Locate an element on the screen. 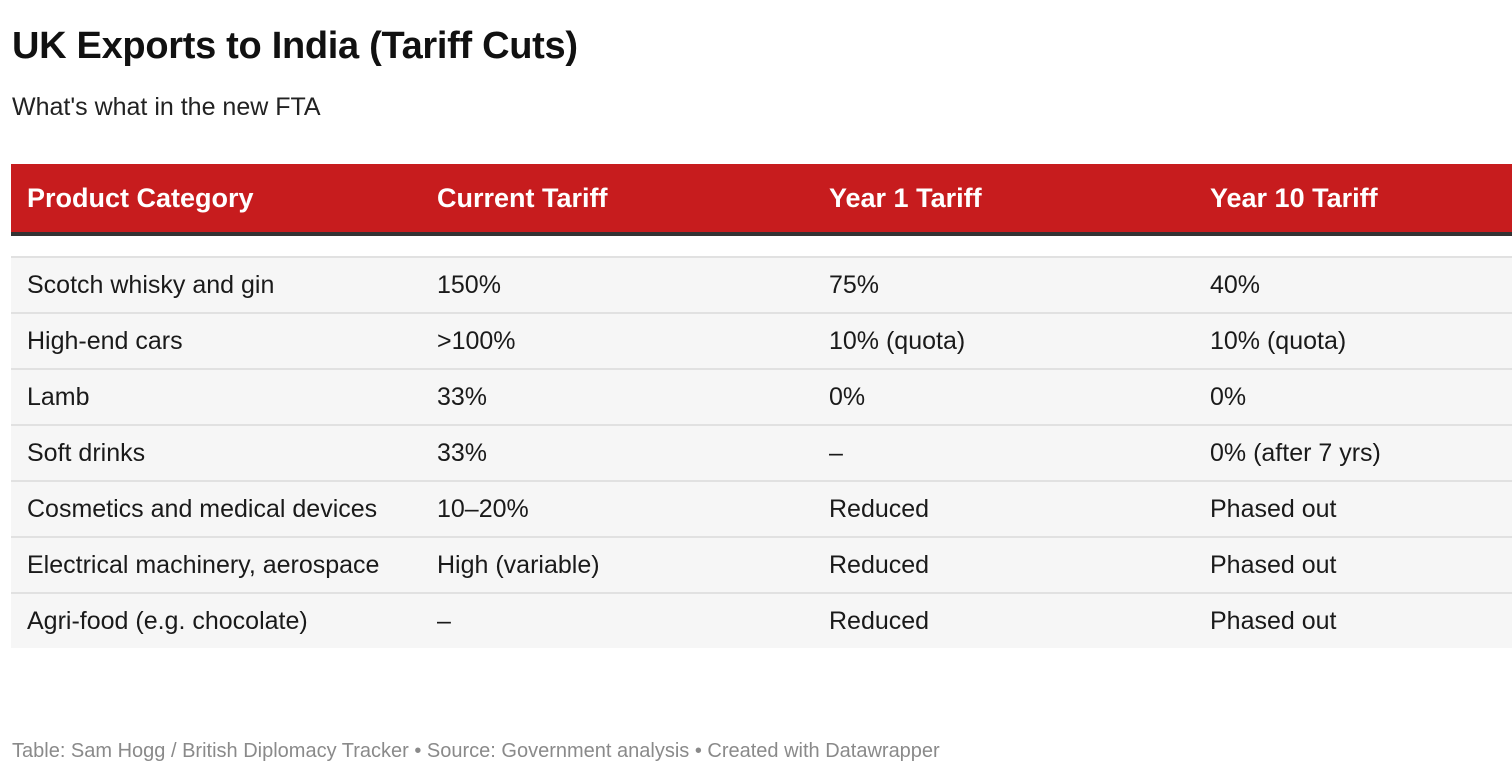 The height and width of the screenshot is (784, 1512). table-row: Lamb 33% 0% 0% is located at coordinates (761, 396).